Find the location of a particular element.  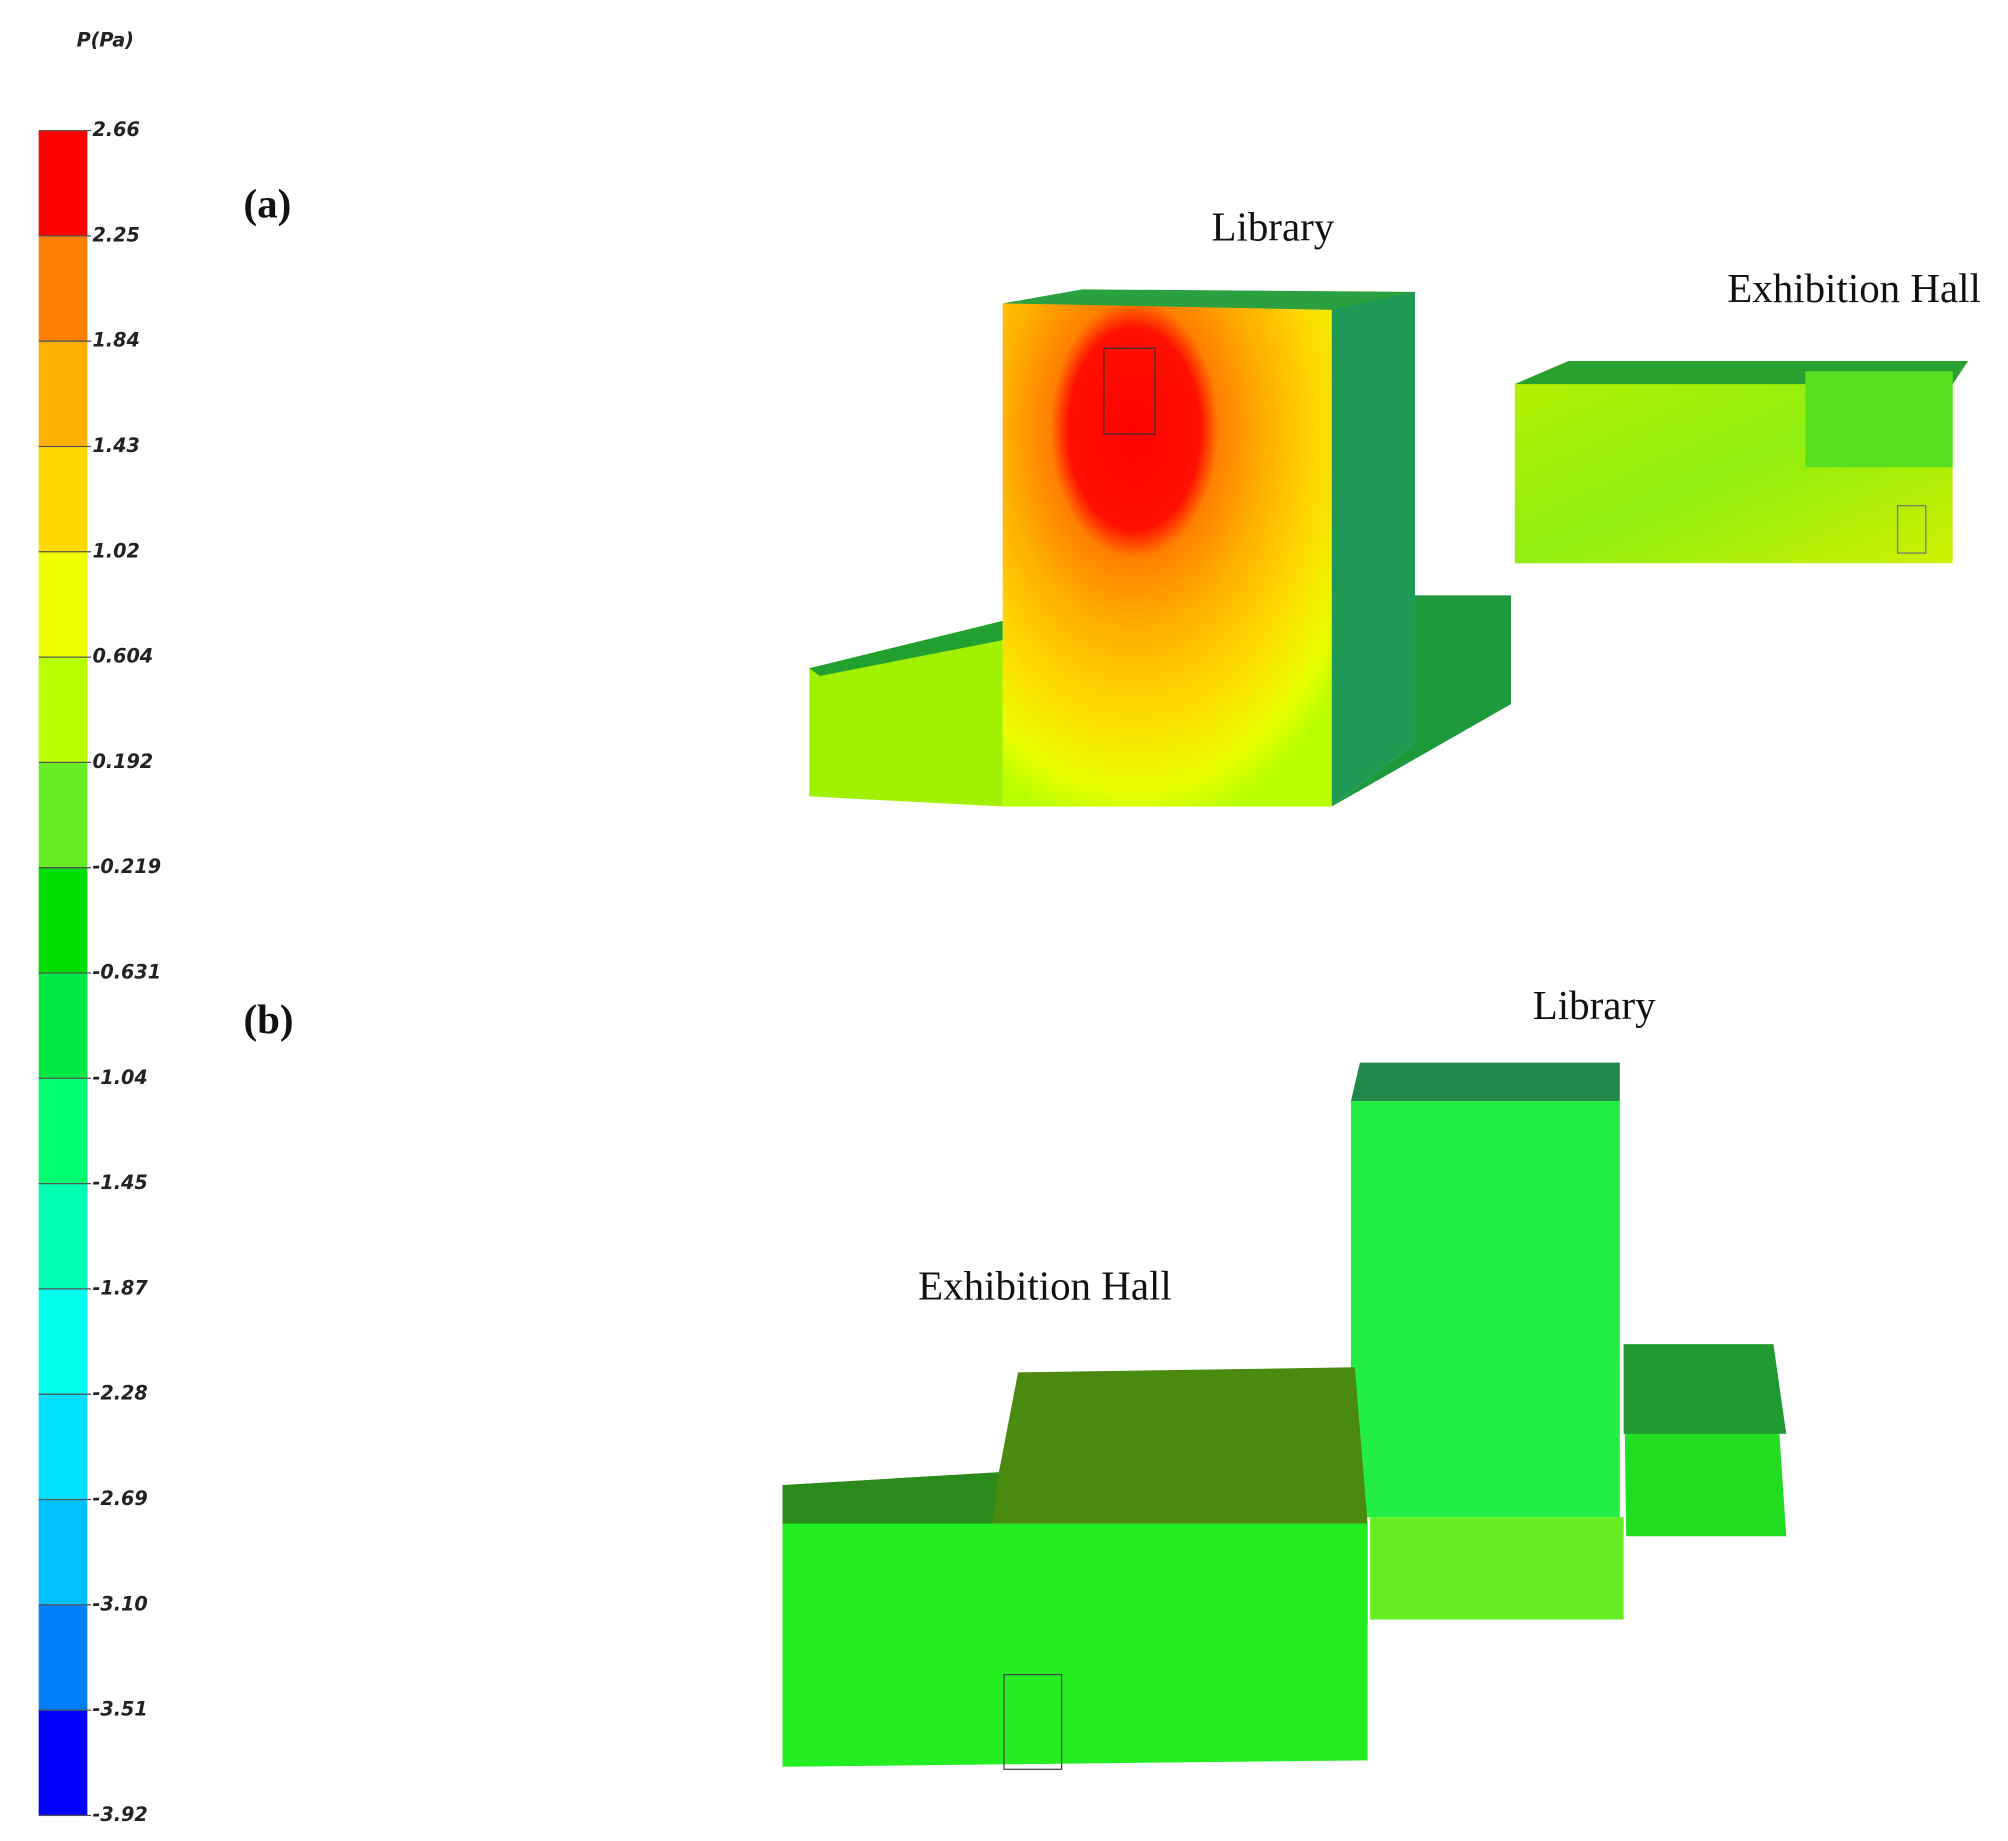

tick-label: -1.04 is located at coordinates (119, 1077).